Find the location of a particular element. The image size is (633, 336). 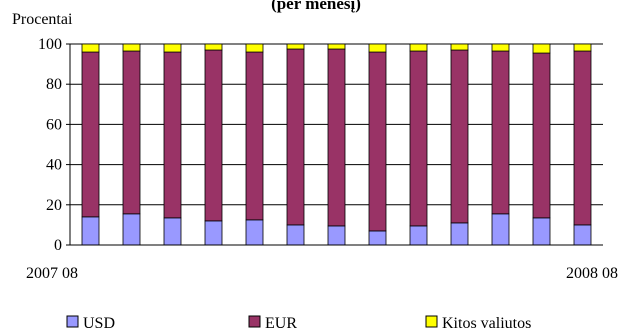

y-tick-label: 60 is located at coordinates (54, 124).